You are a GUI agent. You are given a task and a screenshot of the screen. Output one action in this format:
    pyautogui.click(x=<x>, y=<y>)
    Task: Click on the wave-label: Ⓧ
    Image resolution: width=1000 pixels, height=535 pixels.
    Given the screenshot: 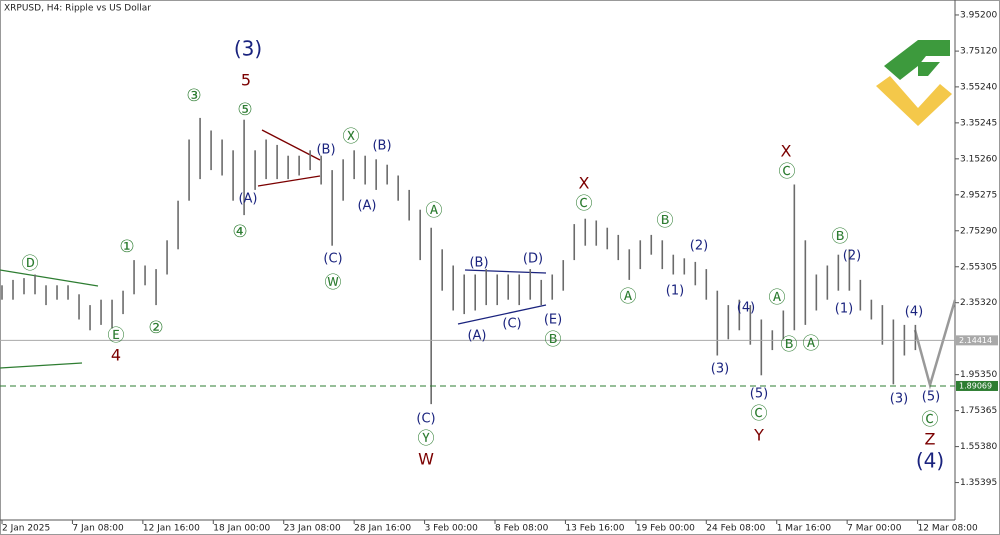 What is the action you would take?
    pyautogui.click(x=351, y=137)
    